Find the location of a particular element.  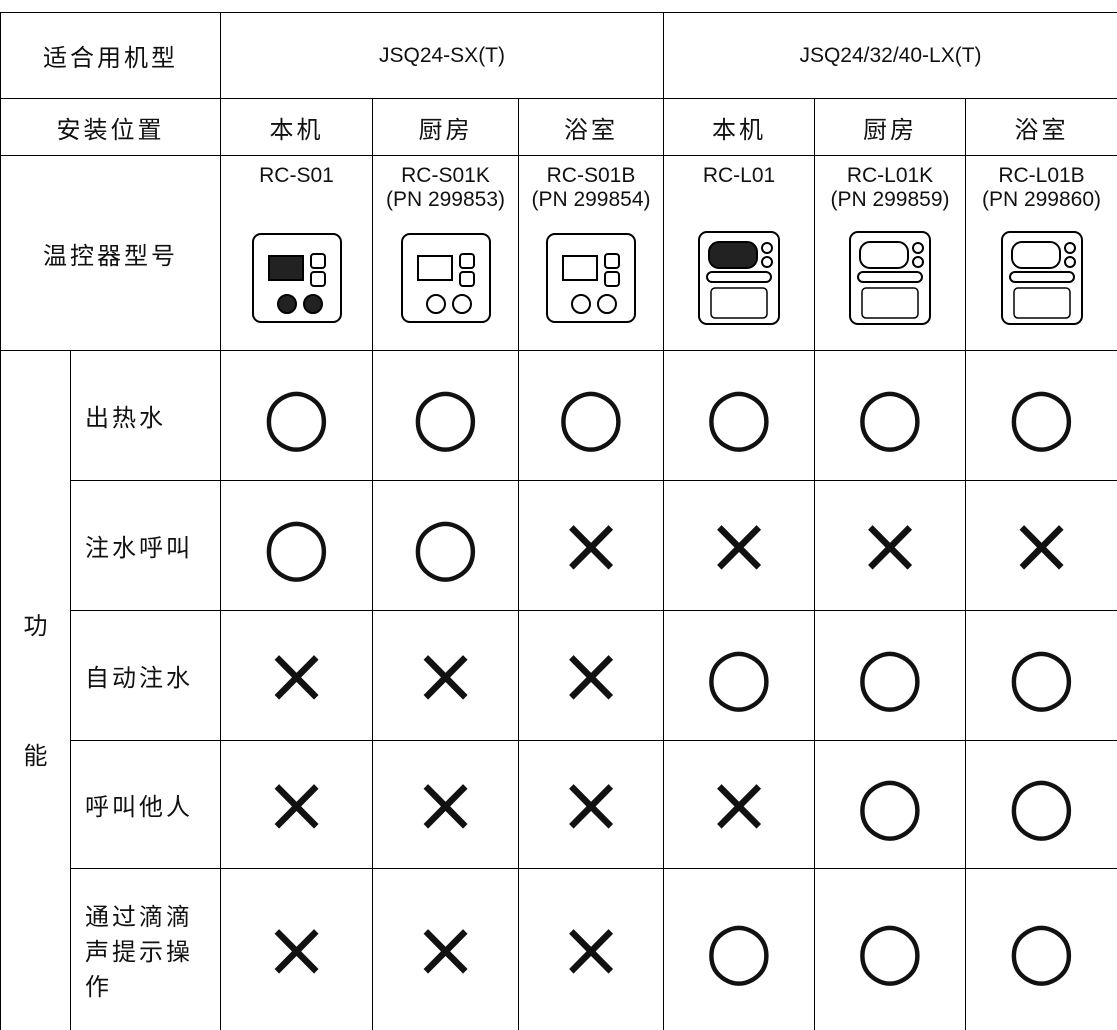

table-row: 注水呼叫 ○ ○ × × × × is located at coordinates (559, 545).